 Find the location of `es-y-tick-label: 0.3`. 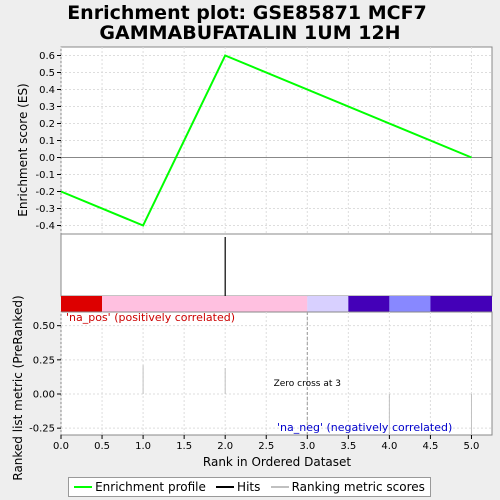

es-y-tick-label: 0.3 is located at coordinates (47, 107).